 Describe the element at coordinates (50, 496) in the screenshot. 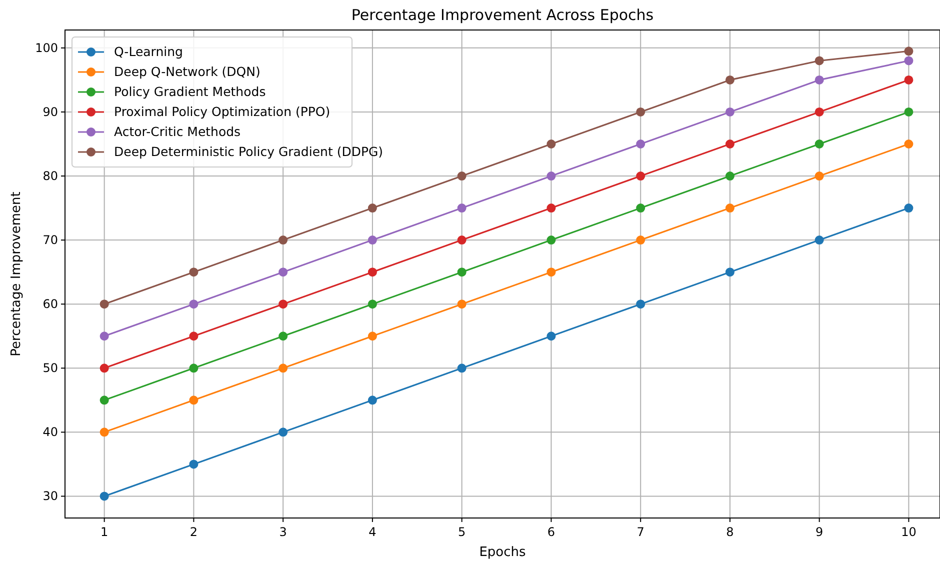

I see `y-tick-label: 30` at that location.